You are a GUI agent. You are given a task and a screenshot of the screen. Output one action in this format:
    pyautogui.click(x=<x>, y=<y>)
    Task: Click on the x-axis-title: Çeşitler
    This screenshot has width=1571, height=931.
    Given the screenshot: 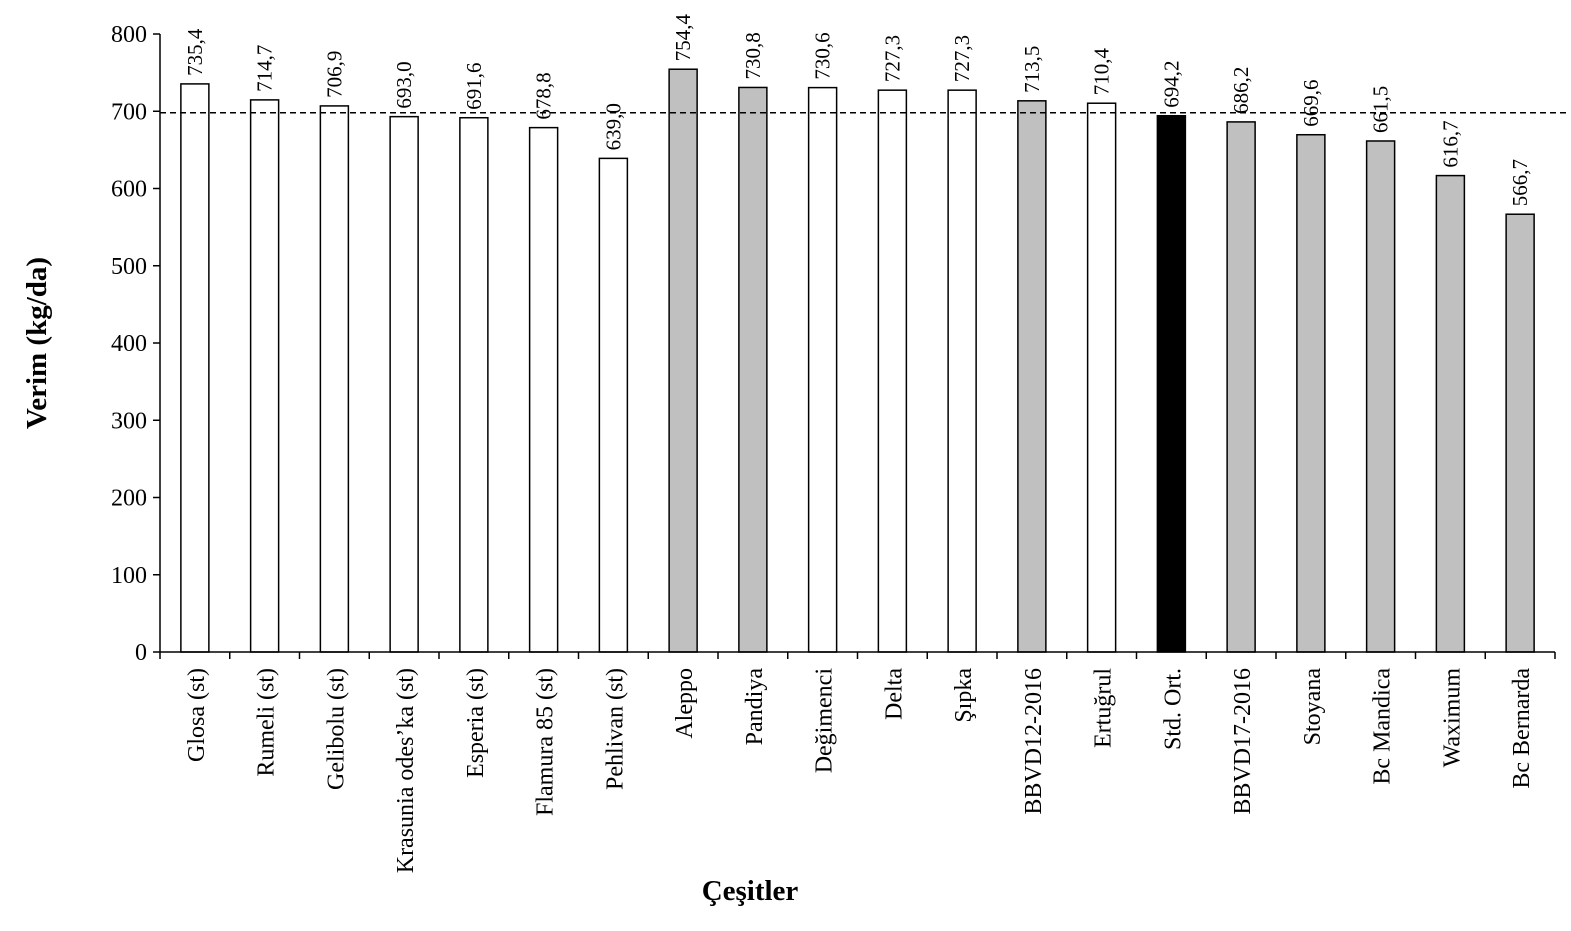 What is the action you would take?
    pyautogui.click(x=750, y=891)
    